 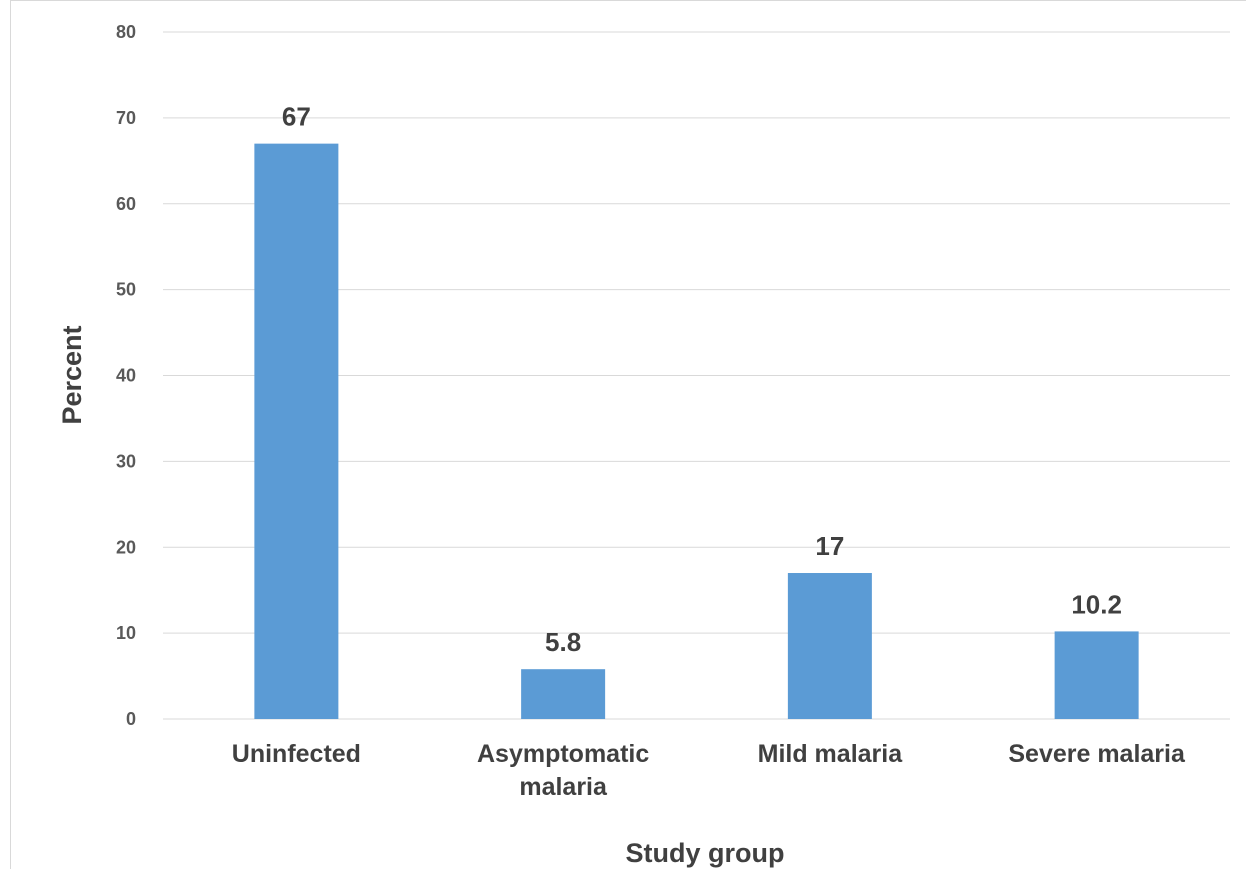 I want to click on y-axis-ticks: 0 10 20 30 40 50 60 70 80, so click(x=126, y=375).